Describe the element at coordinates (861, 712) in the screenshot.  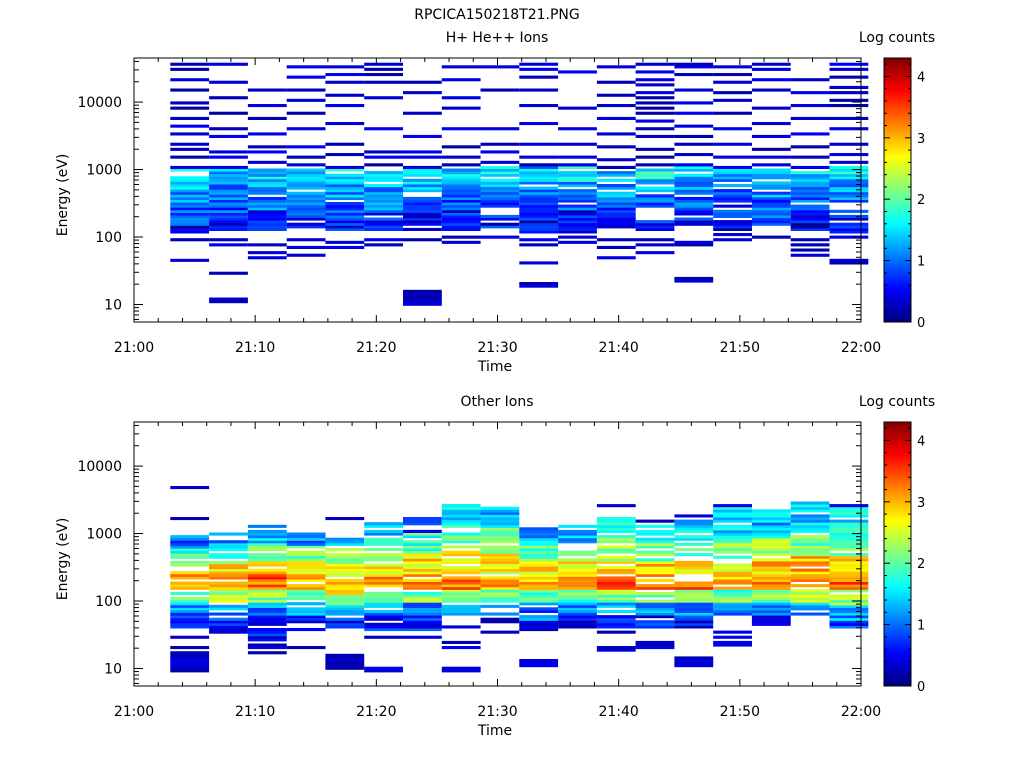
I see `x-tick-label: 22:00` at that location.